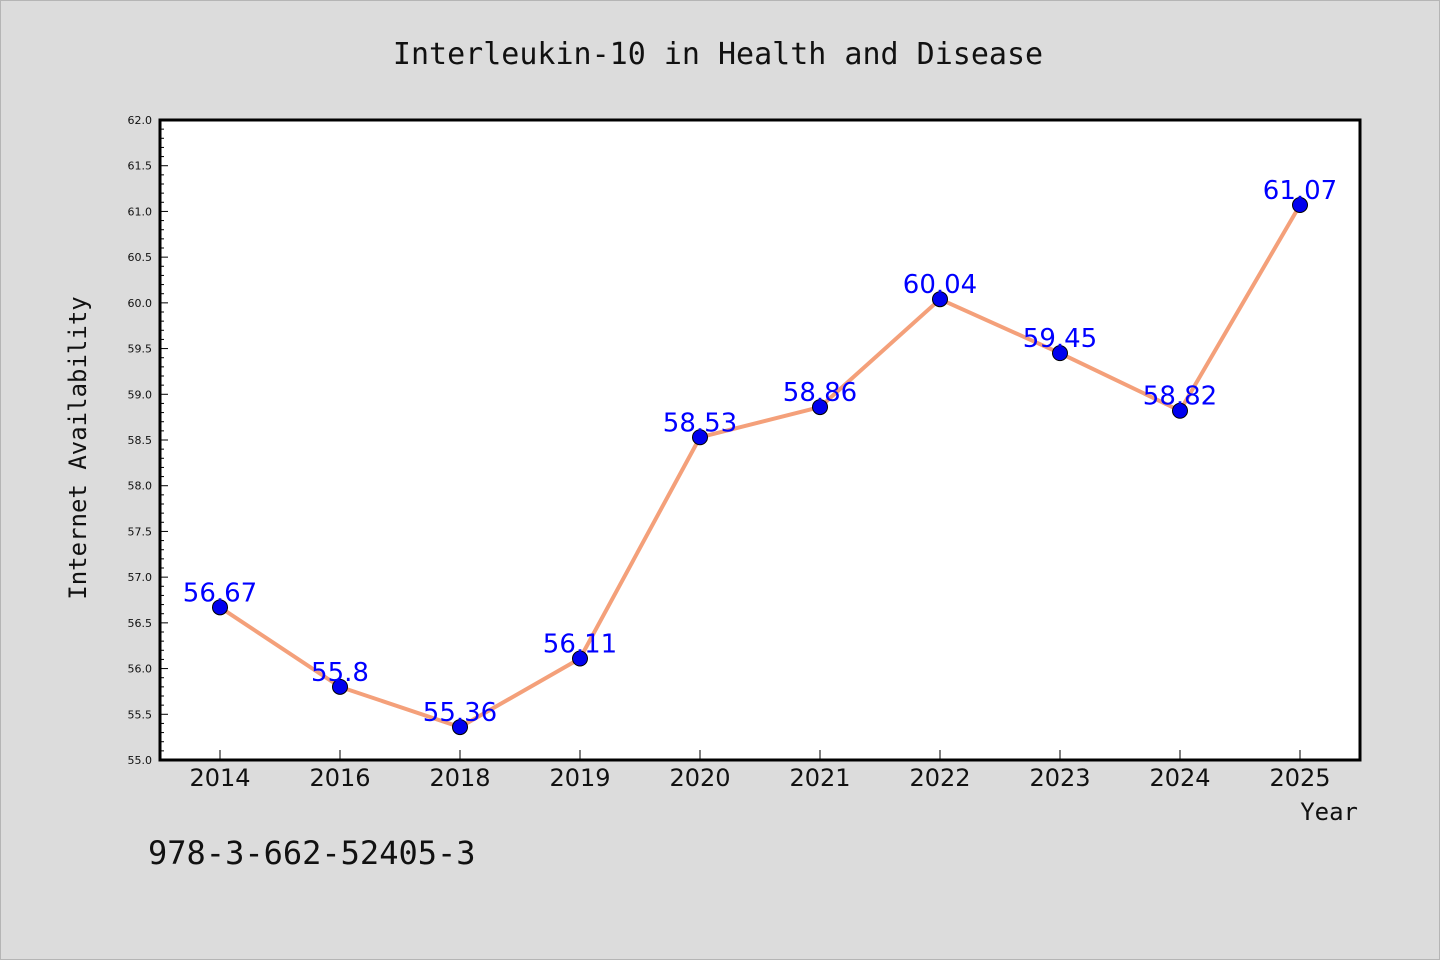  What do you see at coordinates (140, 211) in the screenshot?
I see `y-tick-label: 61.0` at bounding box center [140, 211].